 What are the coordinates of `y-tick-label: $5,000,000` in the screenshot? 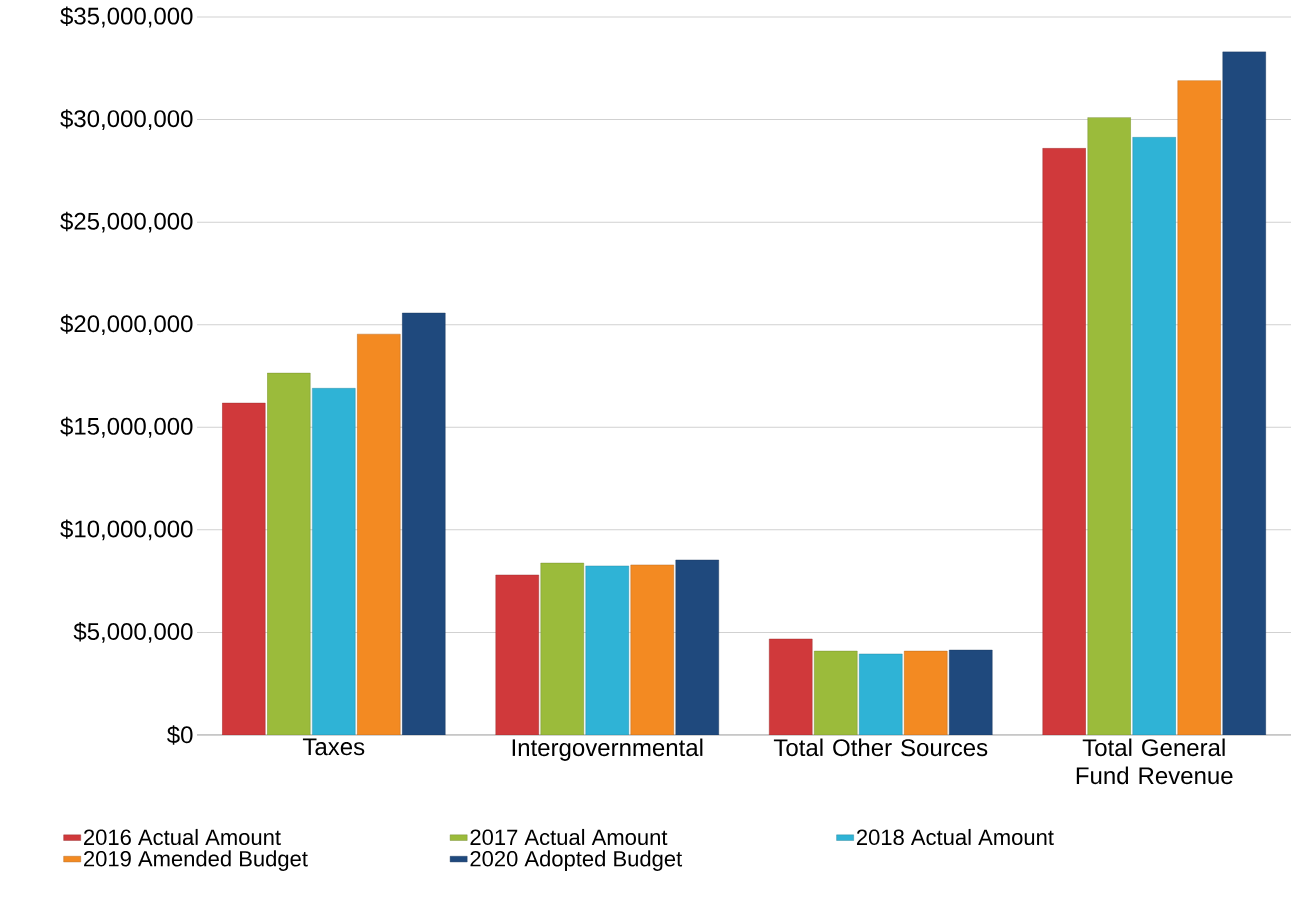 It's located at (133, 632).